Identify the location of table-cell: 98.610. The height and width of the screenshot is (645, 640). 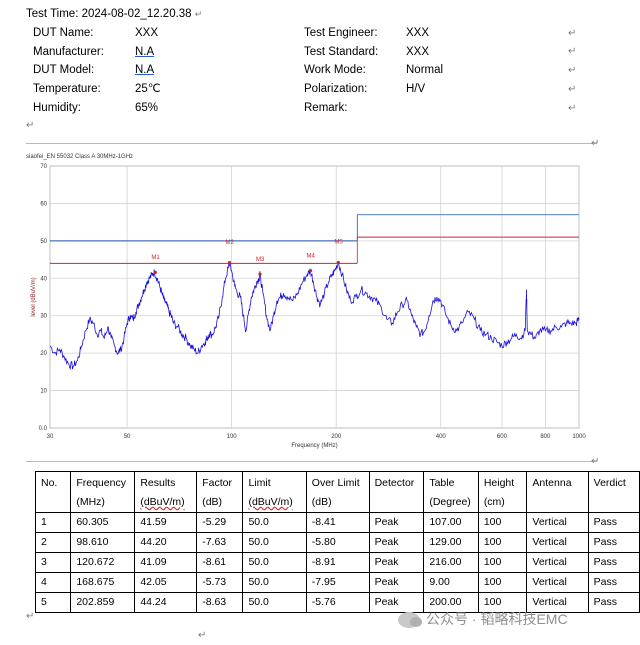
(103, 542).